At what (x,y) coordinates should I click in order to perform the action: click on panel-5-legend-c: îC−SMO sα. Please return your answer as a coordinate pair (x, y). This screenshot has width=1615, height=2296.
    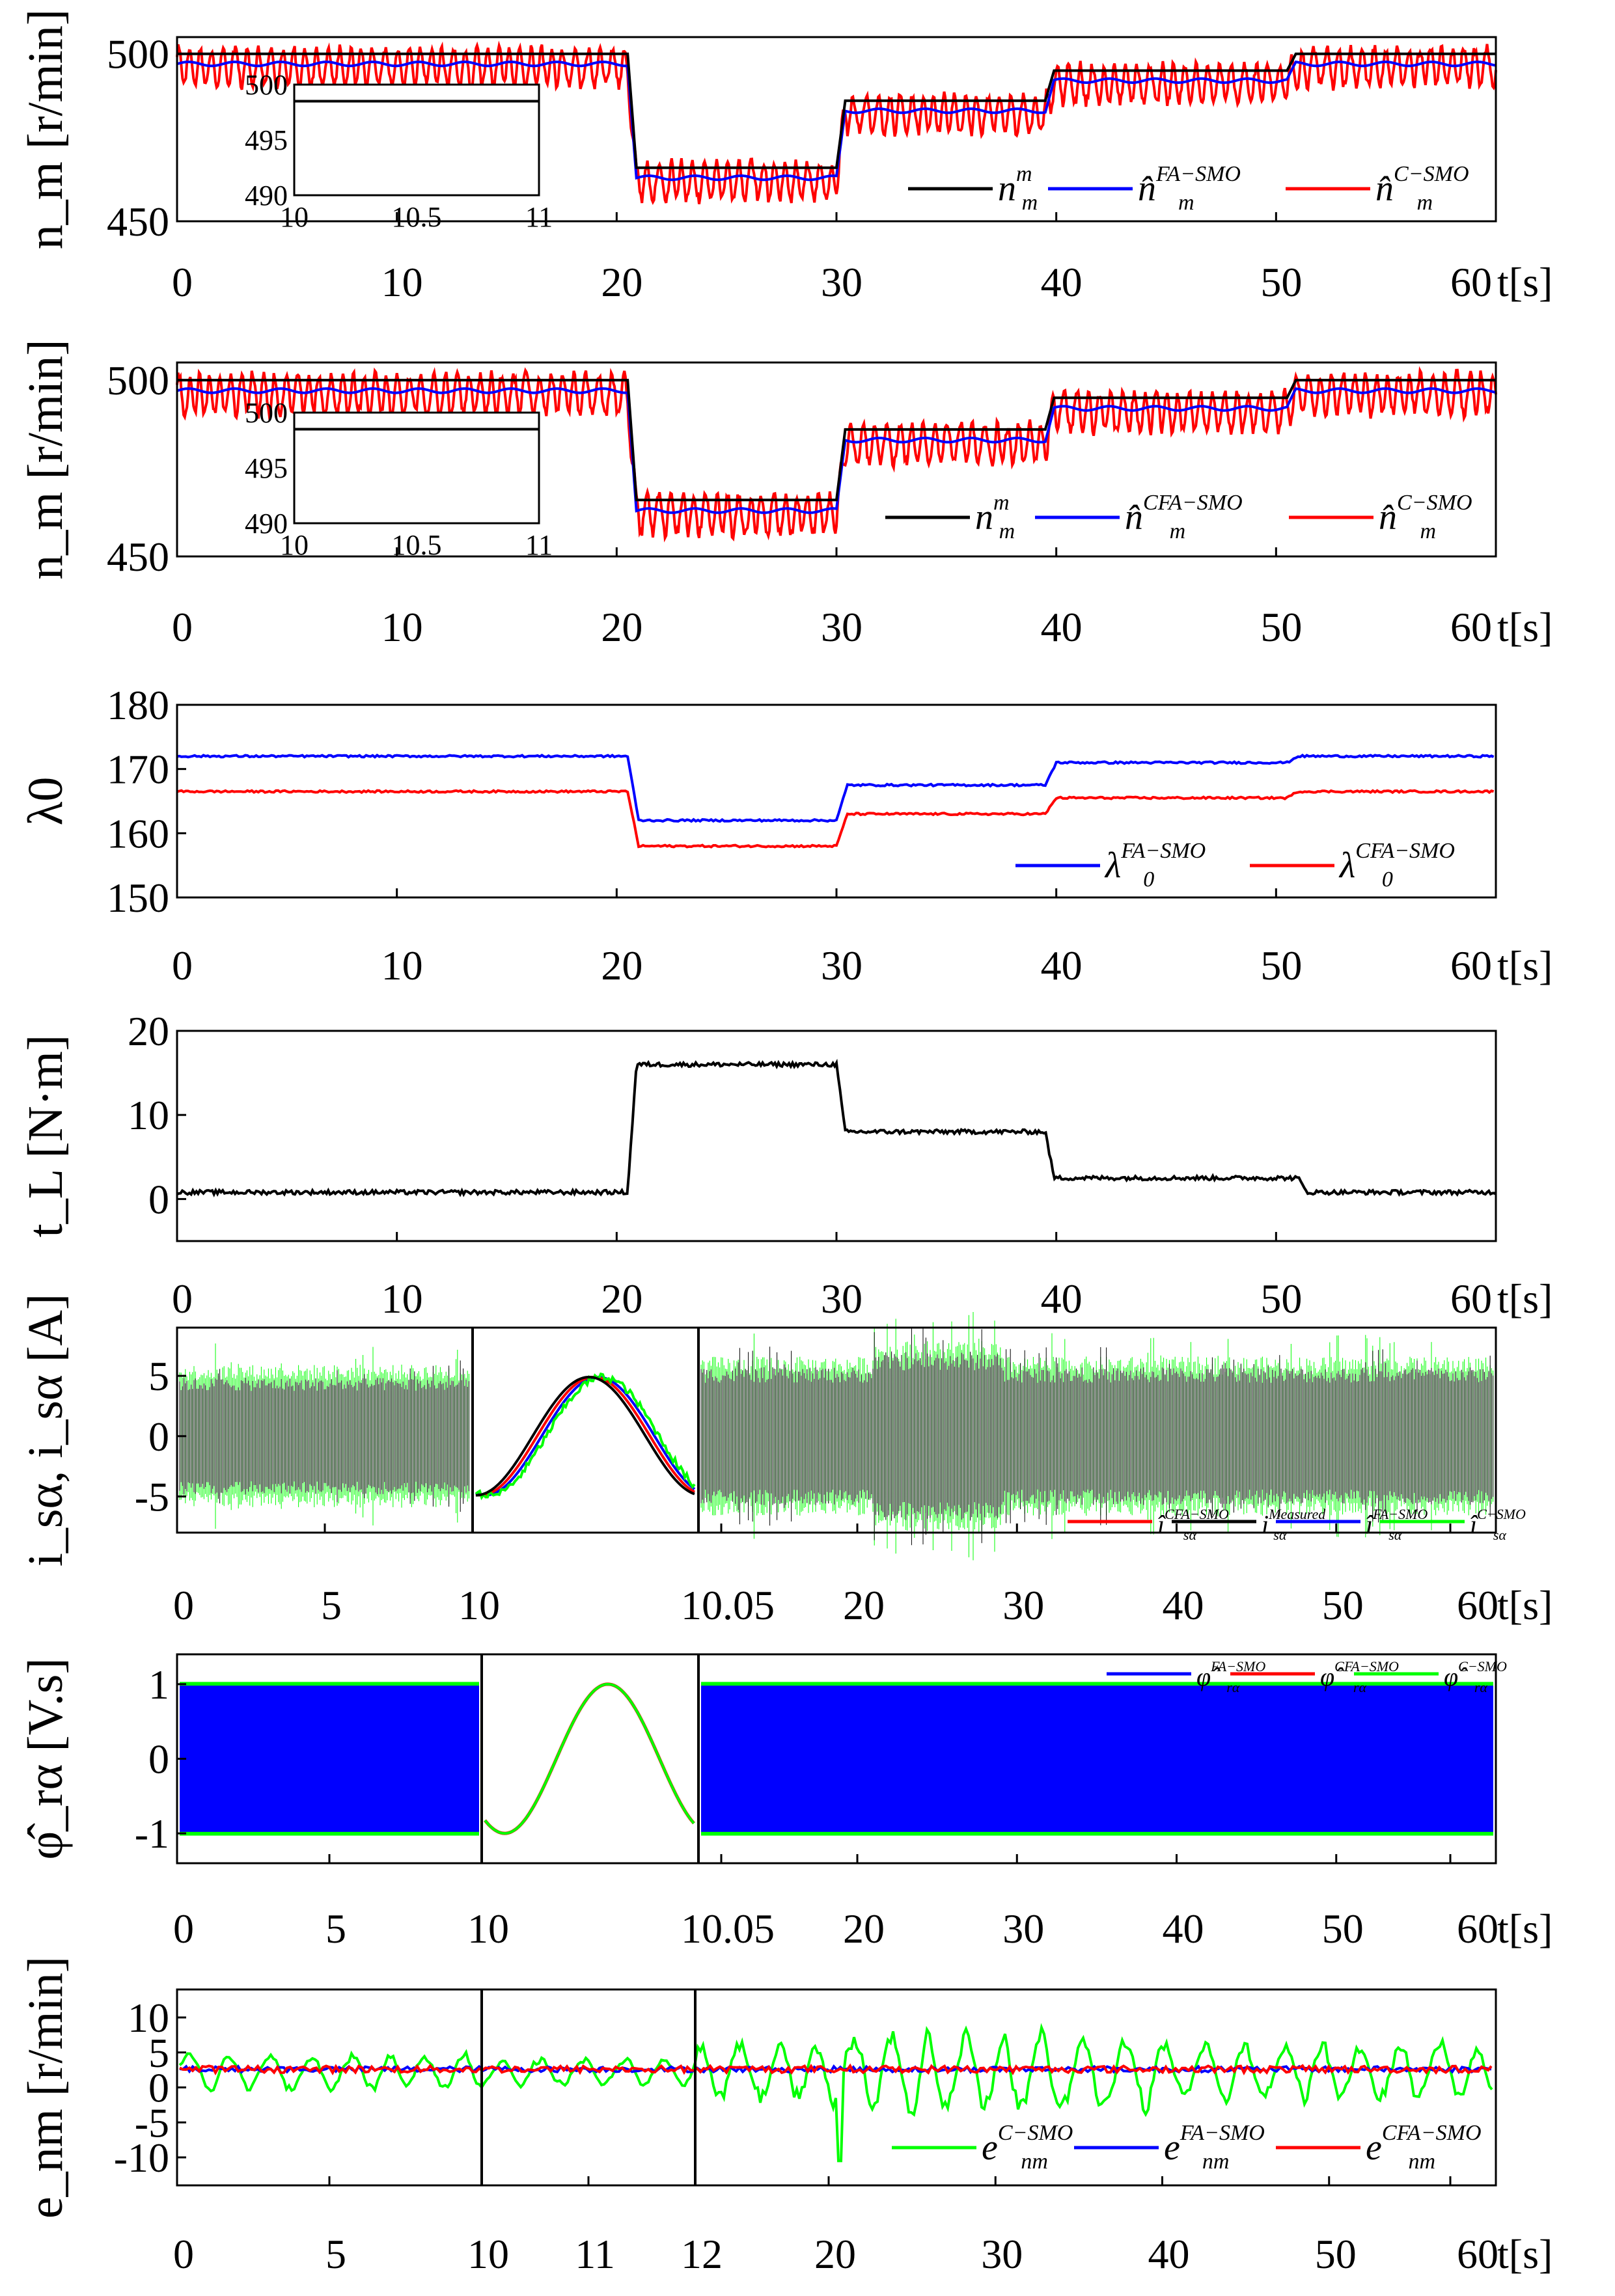
    Looking at the image, I should click on (1498, 1524).